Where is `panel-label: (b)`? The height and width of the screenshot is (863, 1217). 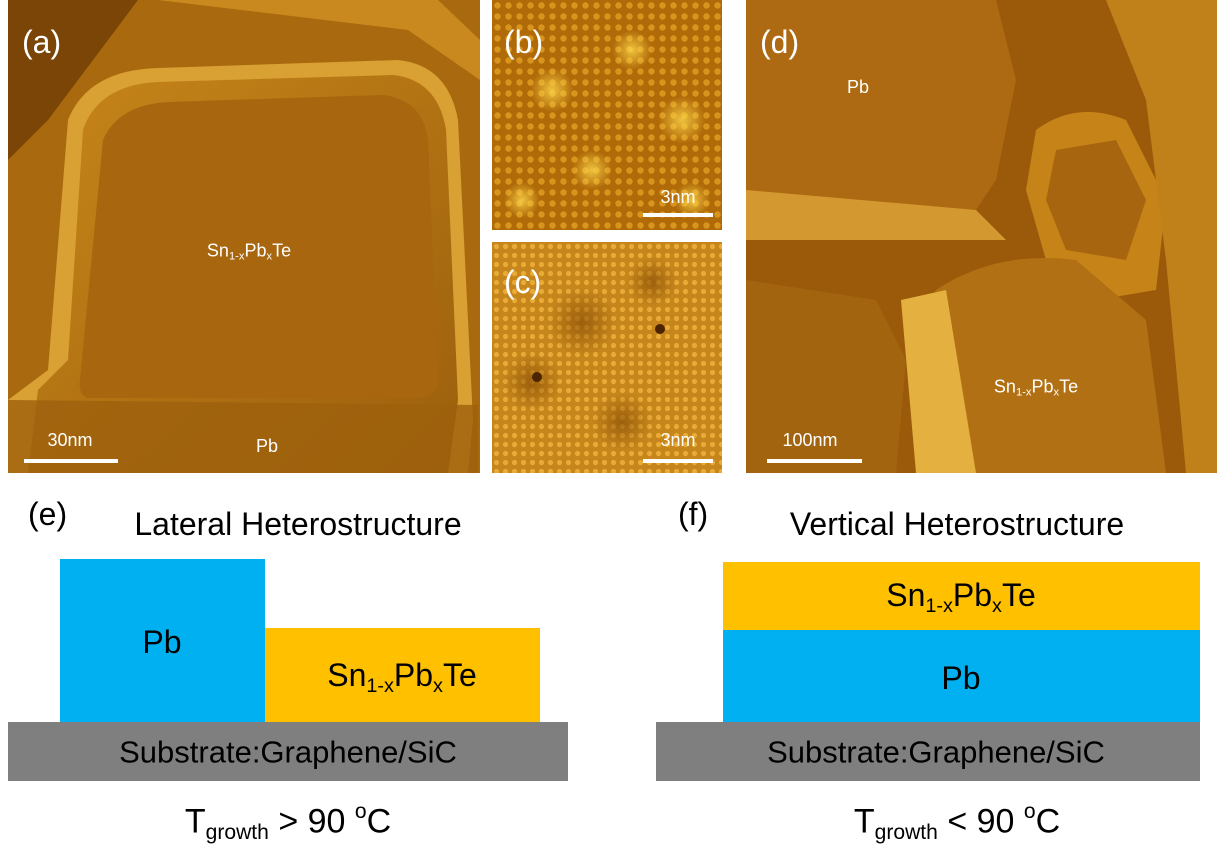 panel-label: (b) is located at coordinates (524, 42).